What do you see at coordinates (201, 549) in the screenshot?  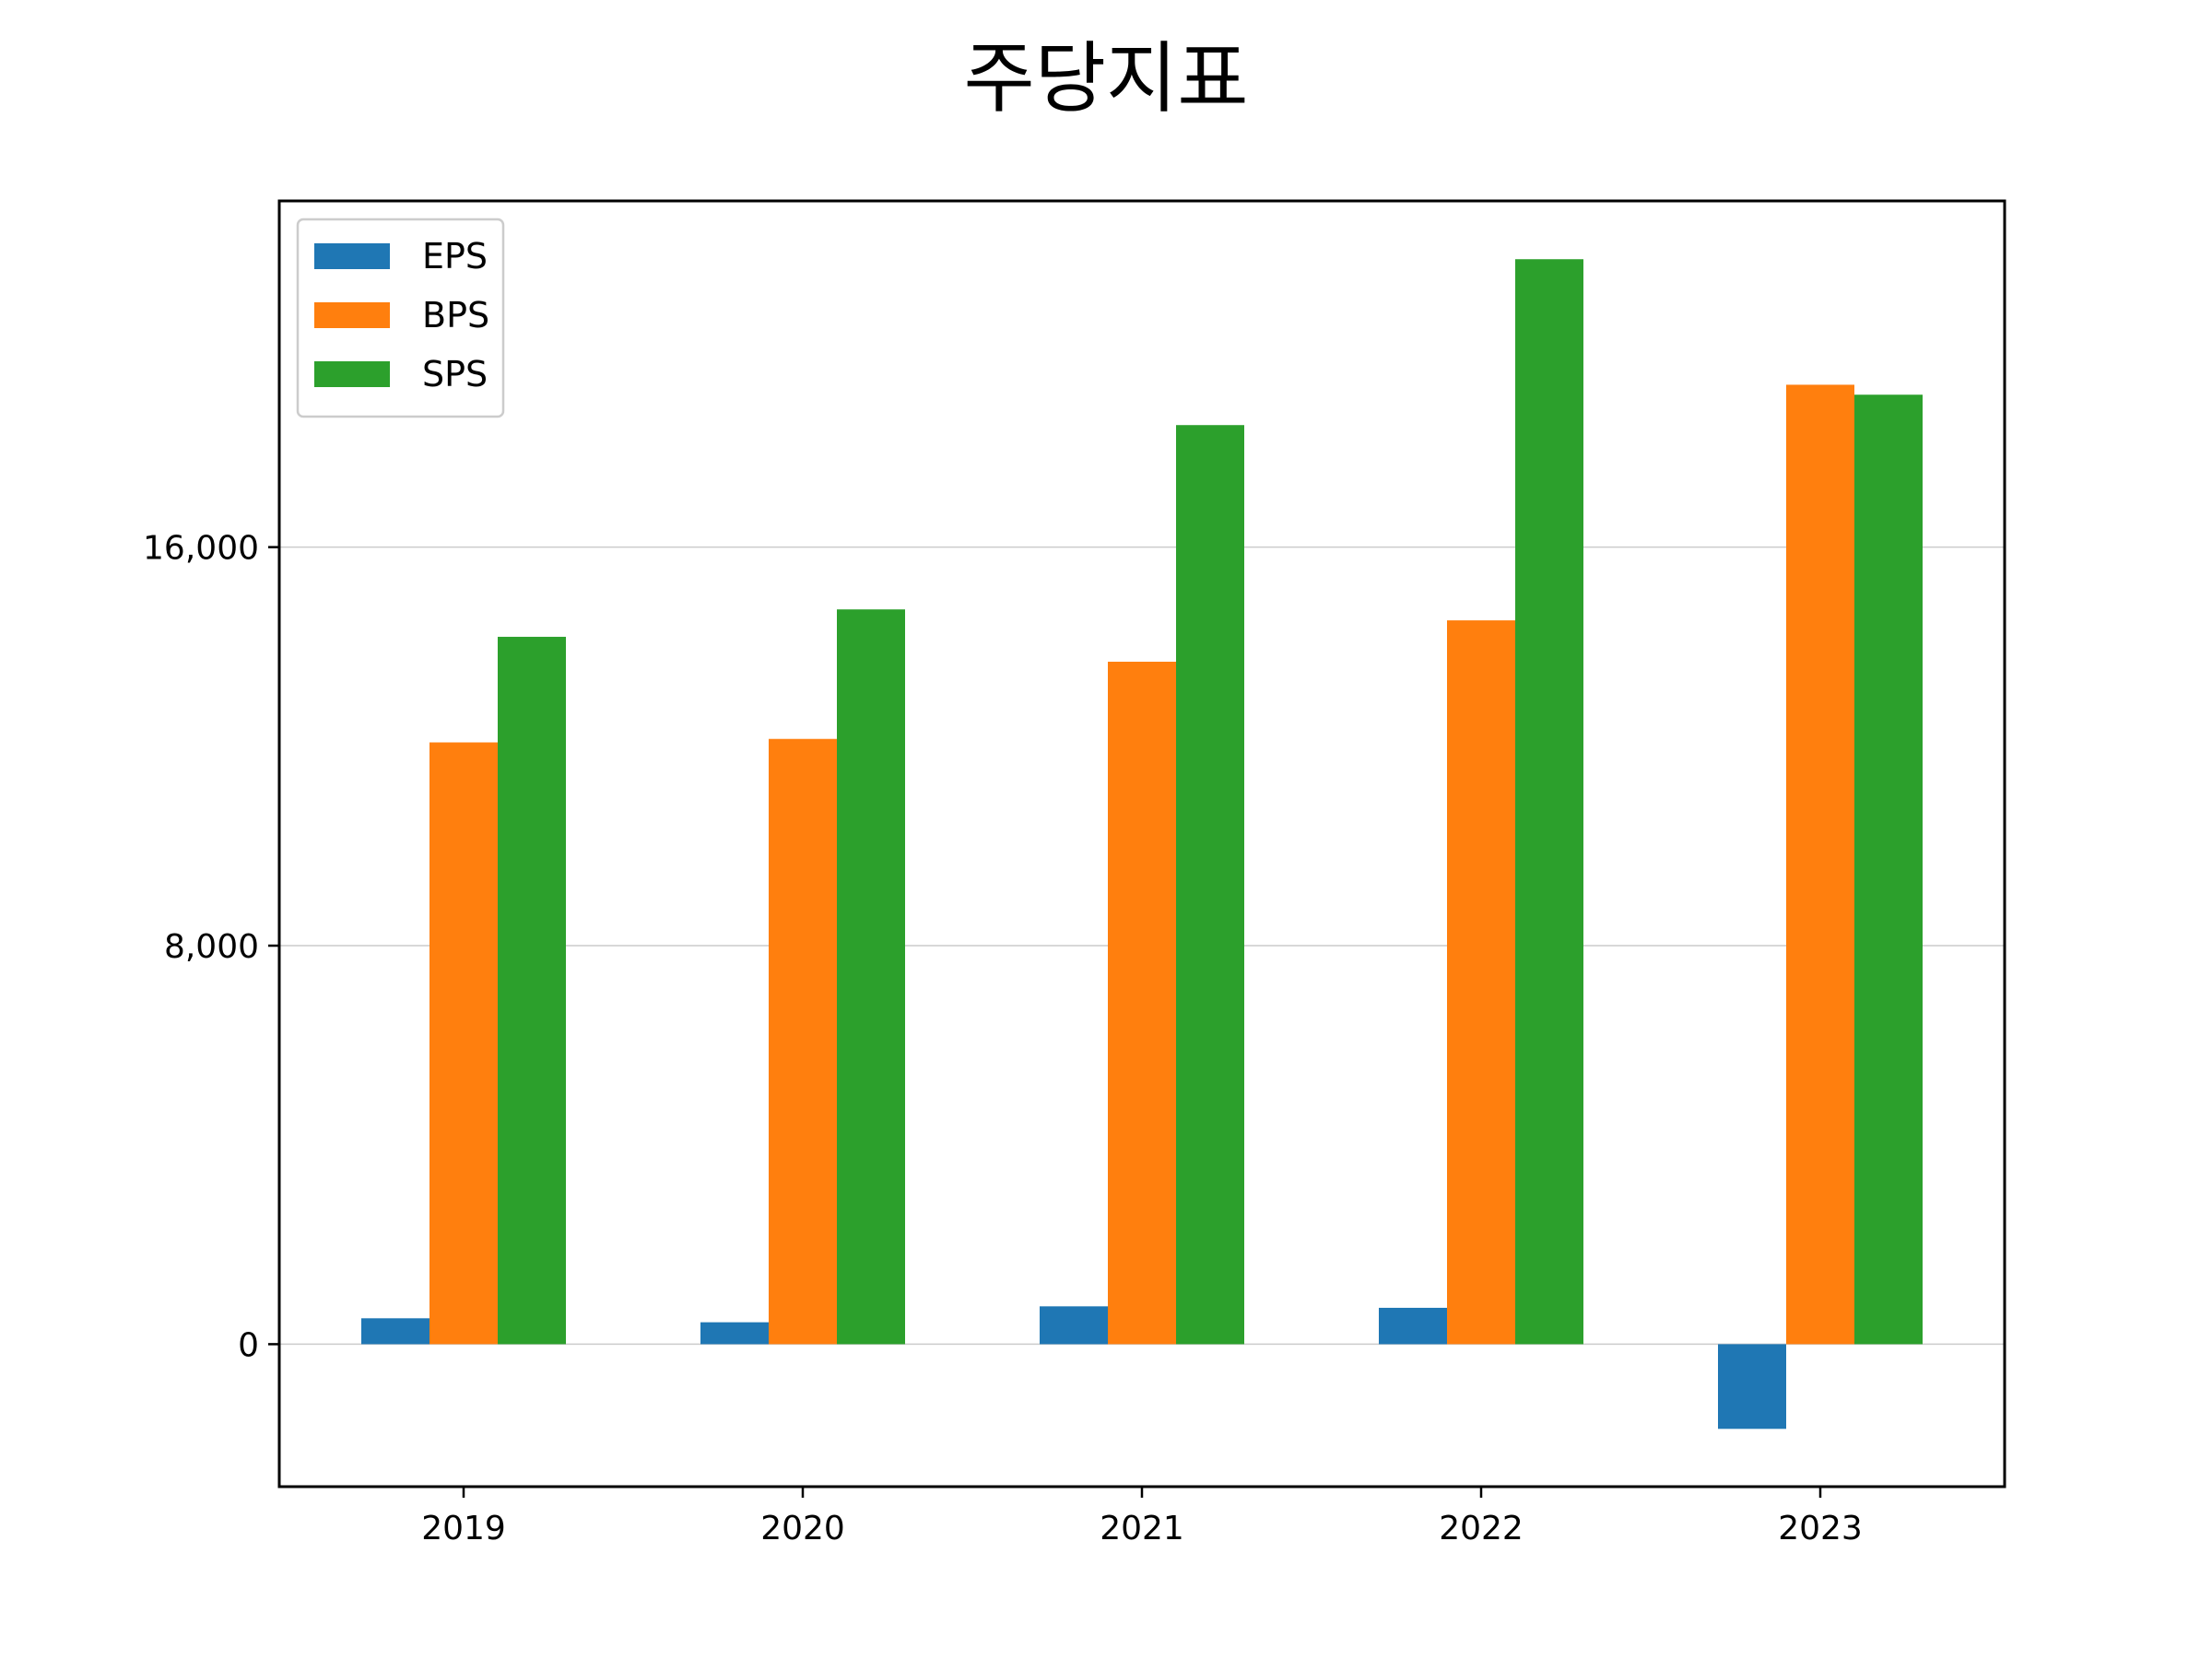 I see `y-tick-label: 16,000` at bounding box center [201, 549].